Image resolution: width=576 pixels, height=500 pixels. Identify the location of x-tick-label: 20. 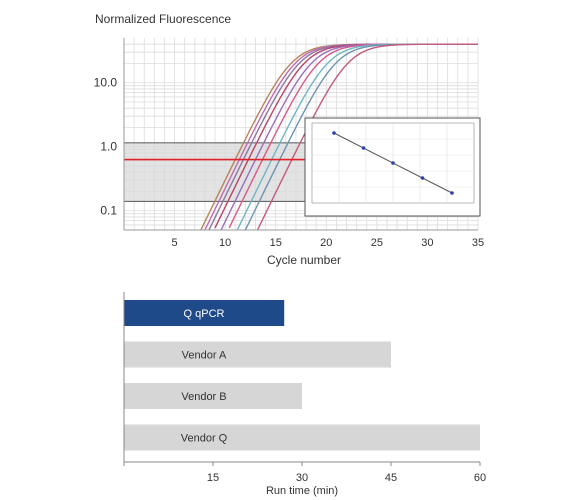
(326, 243).